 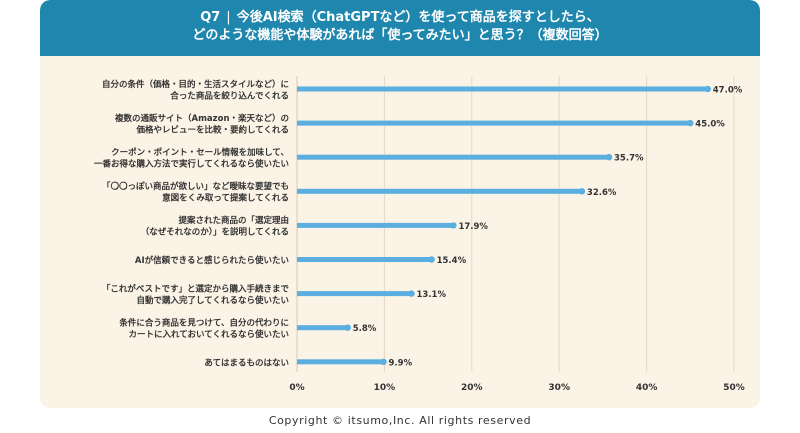 I want to click on x-tick-label: 40%, so click(x=647, y=388).